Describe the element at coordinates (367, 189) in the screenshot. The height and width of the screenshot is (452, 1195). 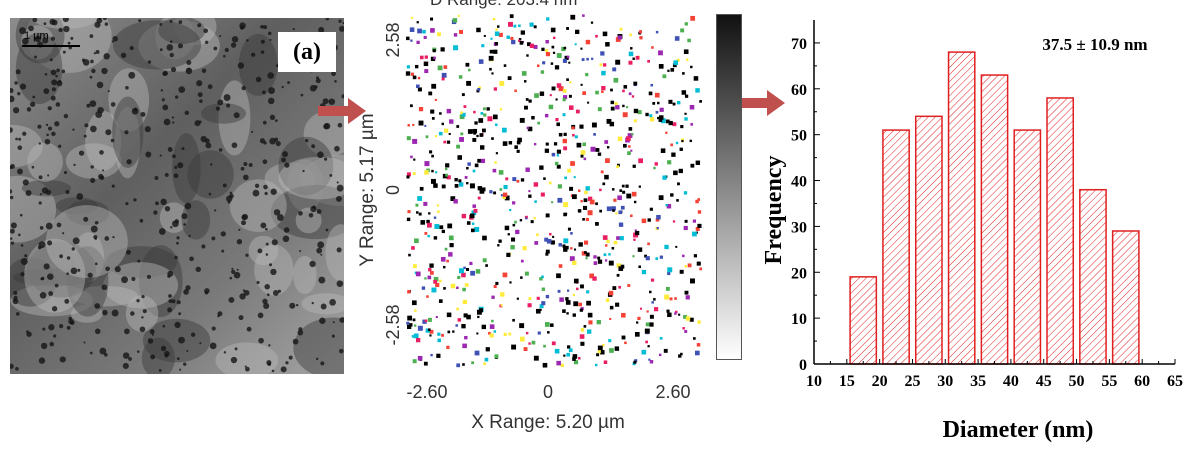
I see `map-y-axis-label: Y Range: 5.17 µm` at that location.